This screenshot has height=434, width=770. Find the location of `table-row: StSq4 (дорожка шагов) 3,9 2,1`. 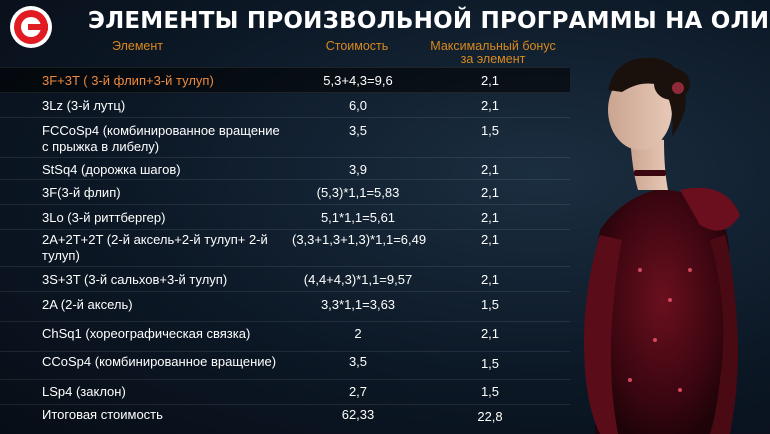

table-row: StSq4 (дорожка шагов) 3,9 2,1 is located at coordinates (285, 168).